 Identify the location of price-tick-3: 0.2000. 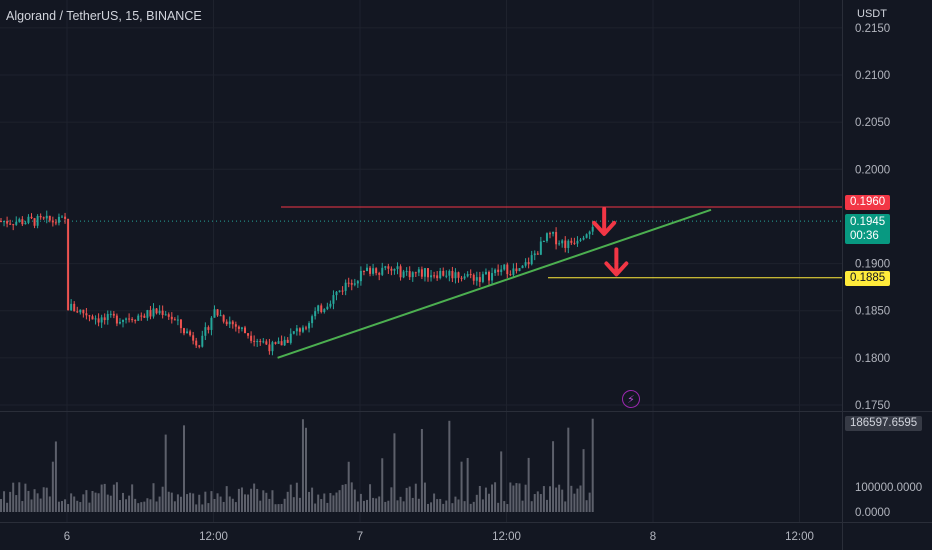
(872, 170).